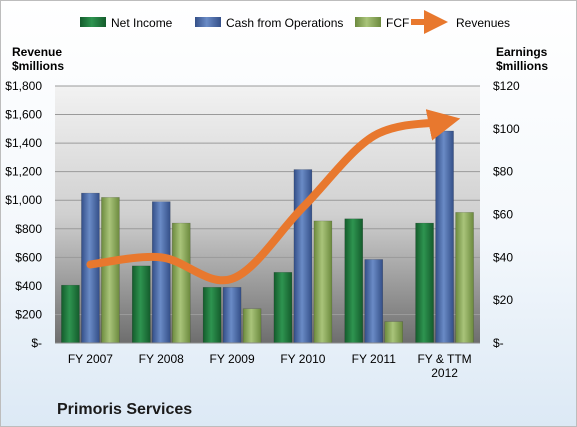 The width and height of the screenshot is (577, 427). What do you see at coordinates (397, 23) in the screenshot?
I see `legend-label: FCF` at bounding box center [397, 23].